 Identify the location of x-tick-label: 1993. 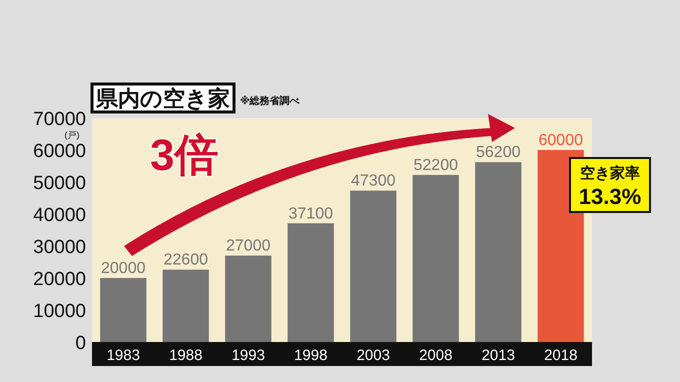
(248, 355).